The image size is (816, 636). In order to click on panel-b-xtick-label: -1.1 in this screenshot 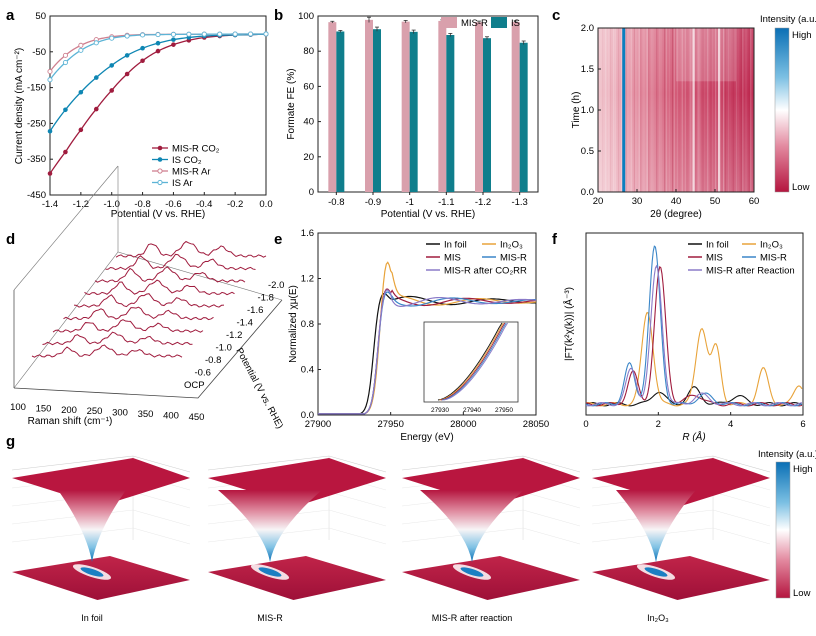, I will do `click(446, 202)`.